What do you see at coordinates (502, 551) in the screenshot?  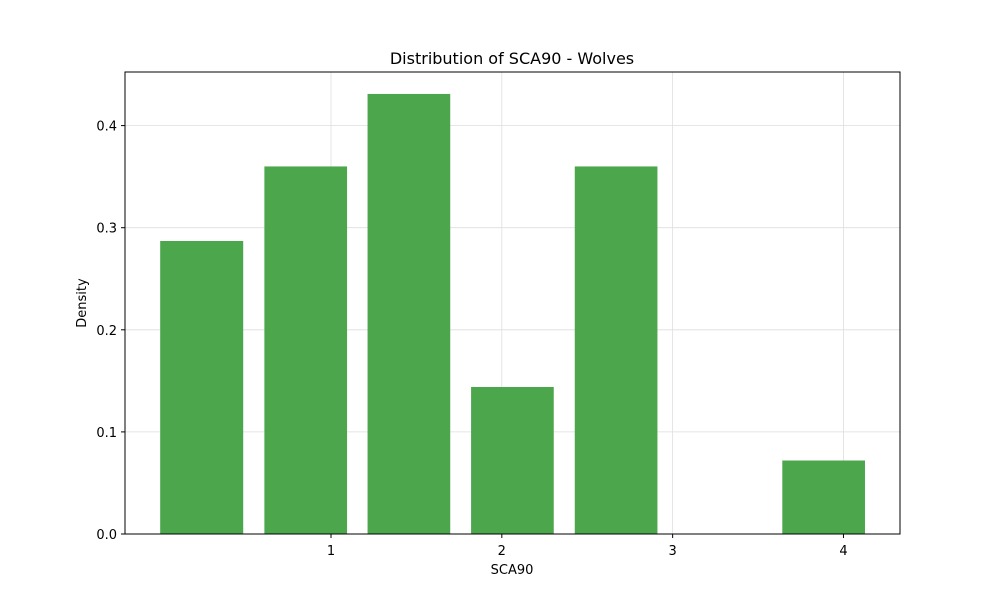 I see `x-tick-label: 2` at bounding box center [502, 551].